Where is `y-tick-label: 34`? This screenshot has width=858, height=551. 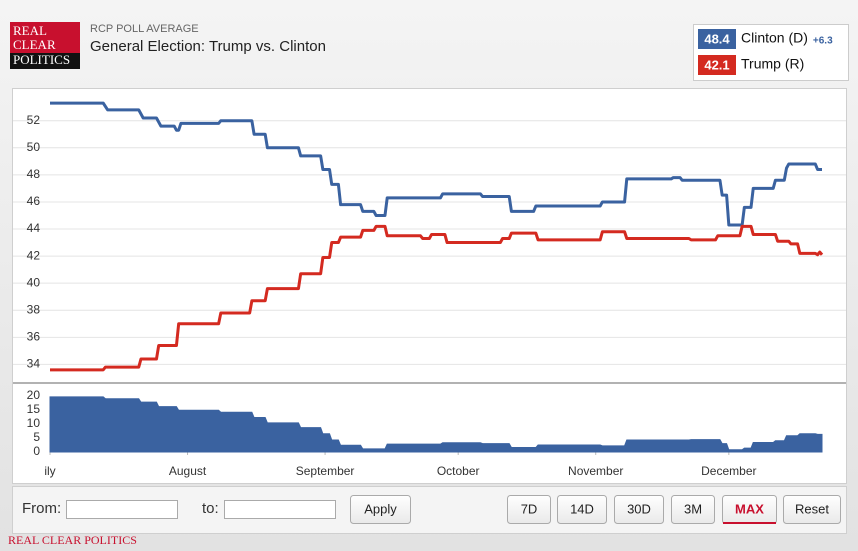
y-tick-label: 34 is located at coordinates (34, 364).